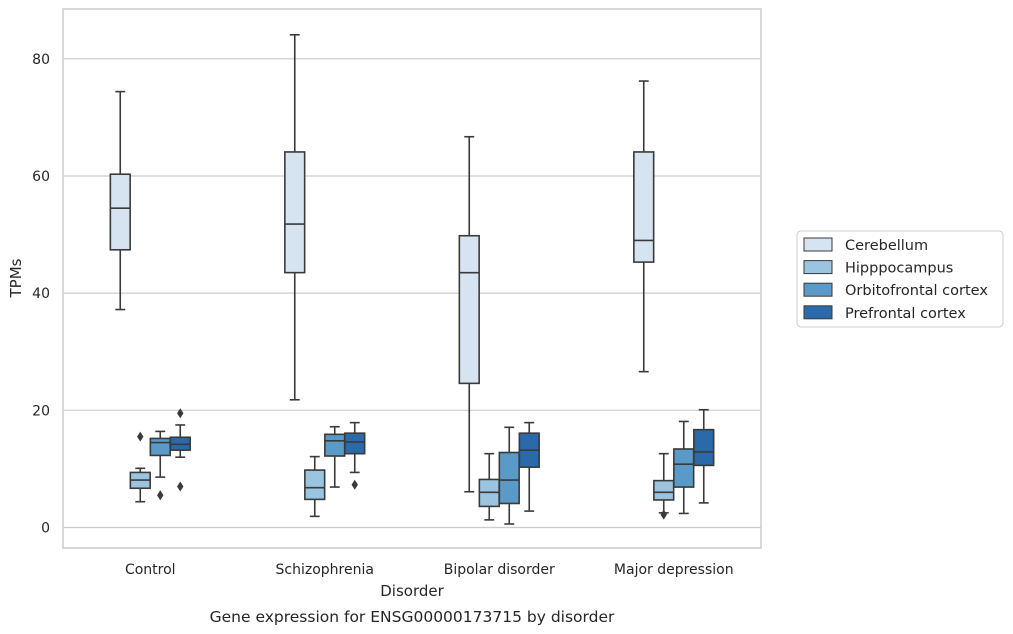 Image resolution: width=1013 pixels, height=634 pixels. Describe the element at coordinates (325, 570) in the screenshot. I see `x-tick-label: Schizophrenia` at that location.